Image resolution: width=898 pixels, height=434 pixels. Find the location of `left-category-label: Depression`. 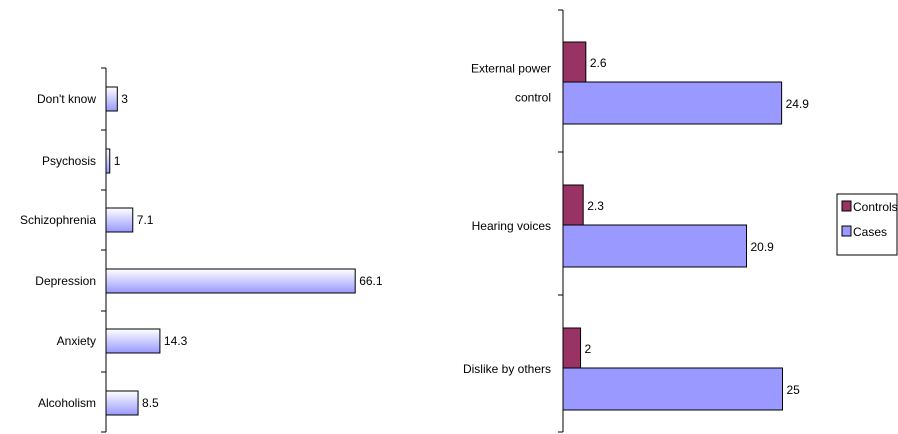

left-category-label: Depression is located at coordinates (65, 281).